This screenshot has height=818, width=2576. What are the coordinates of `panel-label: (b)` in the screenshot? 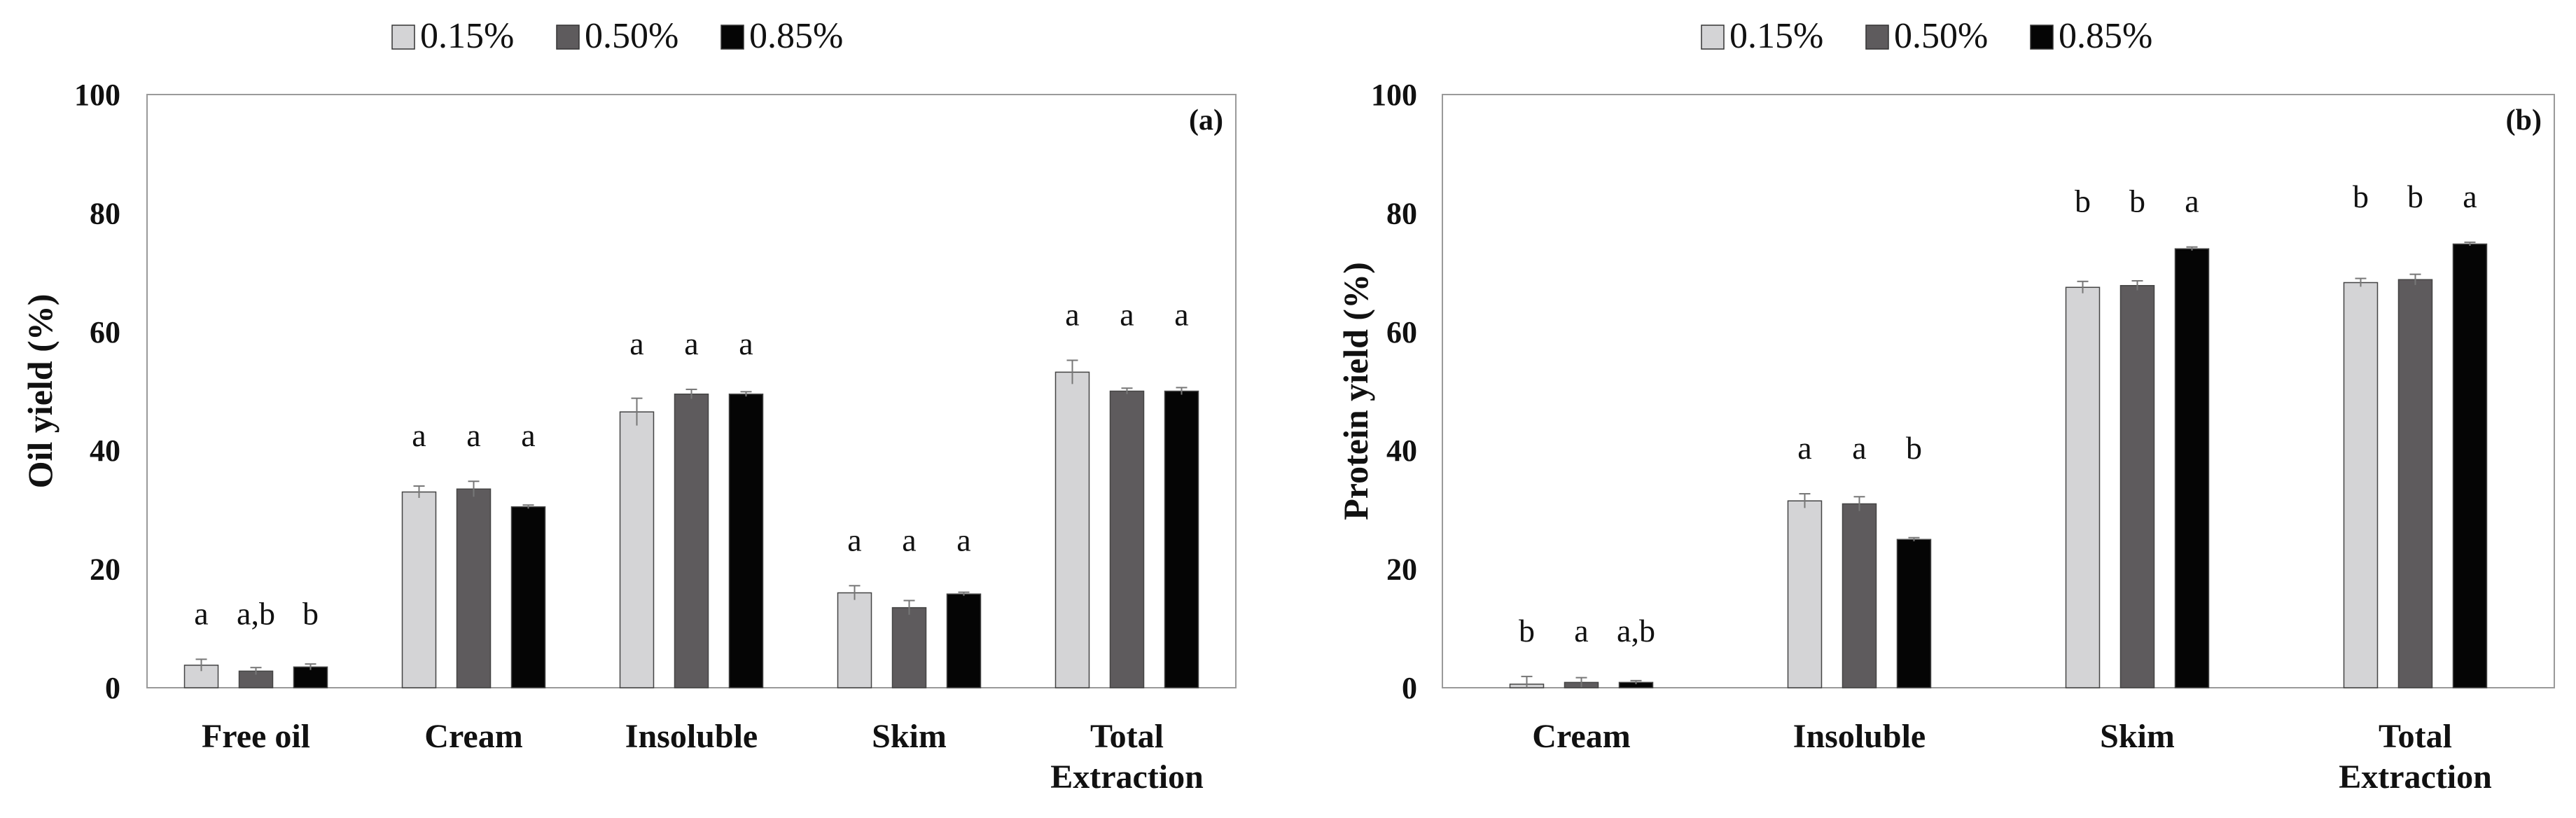 It's located at (2524, 120).